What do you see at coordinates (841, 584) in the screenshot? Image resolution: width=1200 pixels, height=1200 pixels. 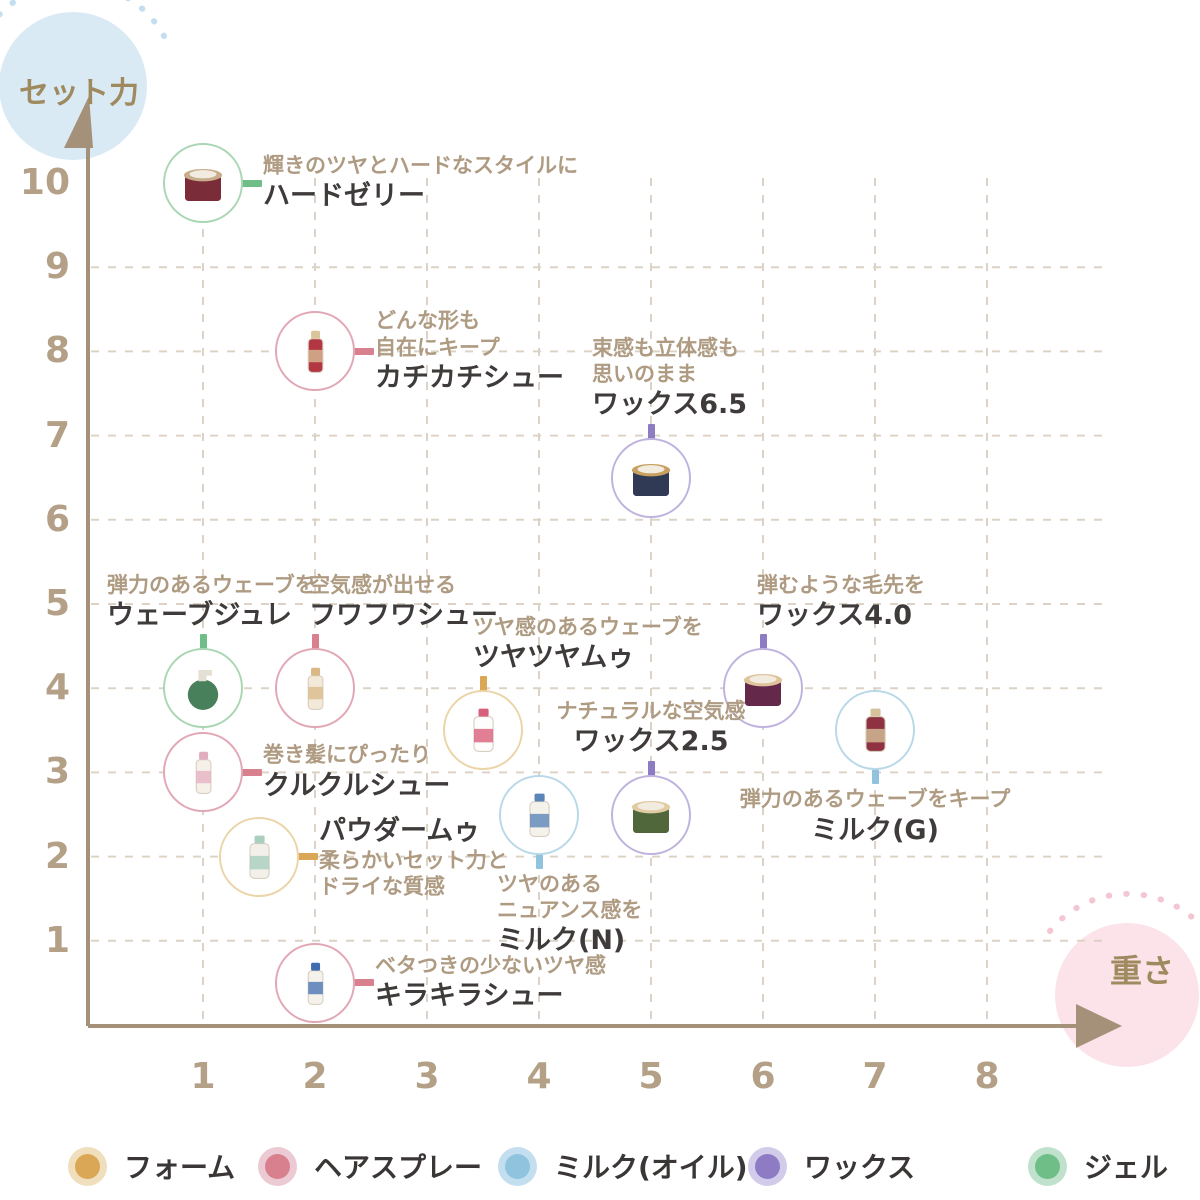 I see `product-description: 弾むような毛先を` at bounding box center [841, 584].